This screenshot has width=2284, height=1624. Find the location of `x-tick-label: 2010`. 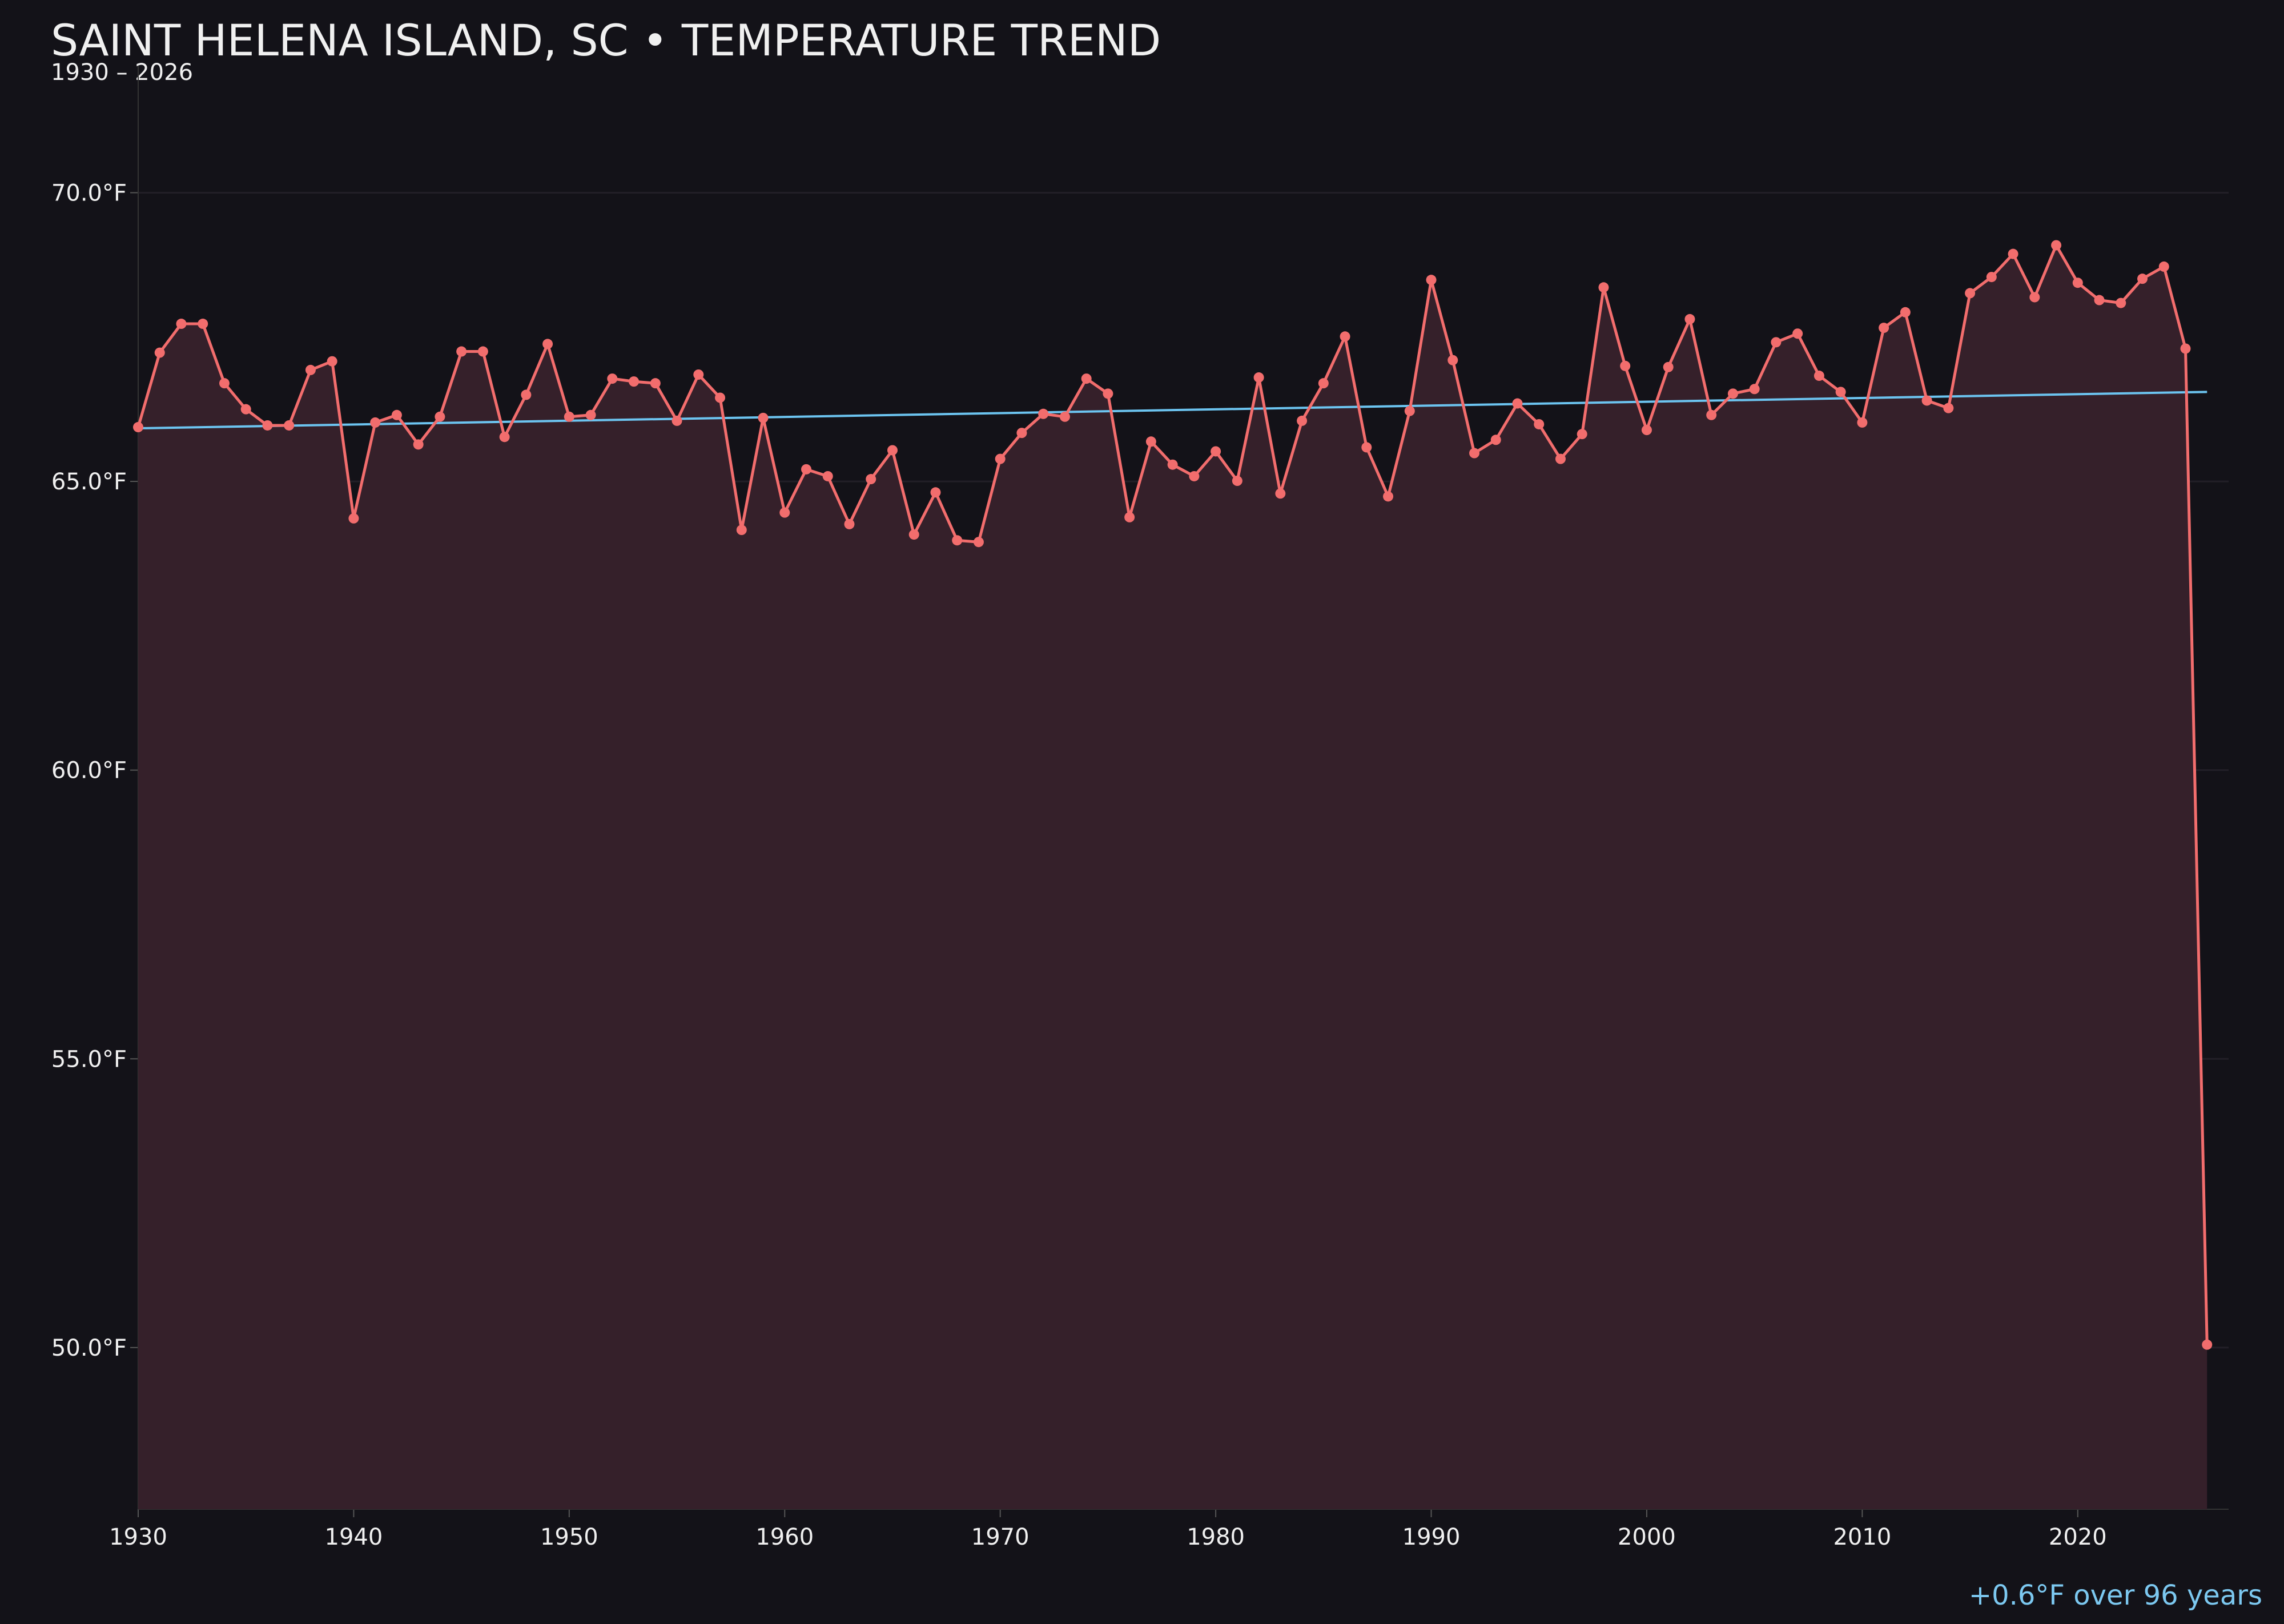

x-tick-label: 2010 is located at coordinates (1862, 1537).